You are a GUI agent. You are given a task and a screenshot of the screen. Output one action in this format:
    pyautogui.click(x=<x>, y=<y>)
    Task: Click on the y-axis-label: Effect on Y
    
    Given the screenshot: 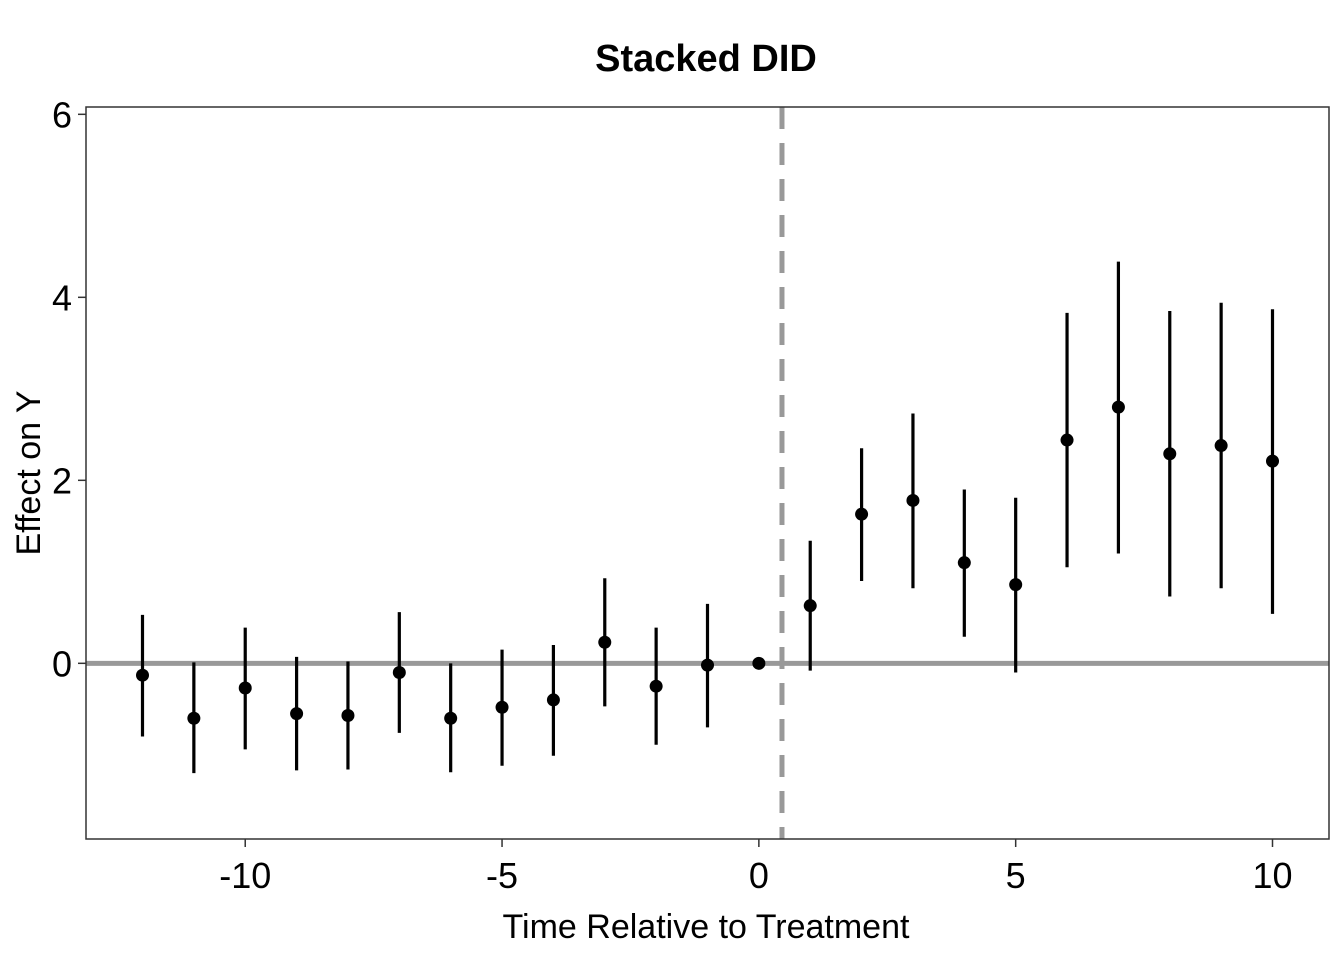 What is the action you would take?
    pyautogui.click(x=29, y=472)
    